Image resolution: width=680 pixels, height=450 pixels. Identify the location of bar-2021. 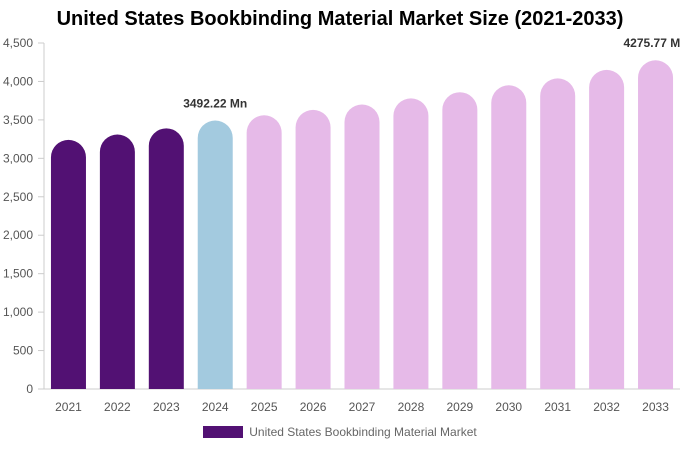
(68, 264).